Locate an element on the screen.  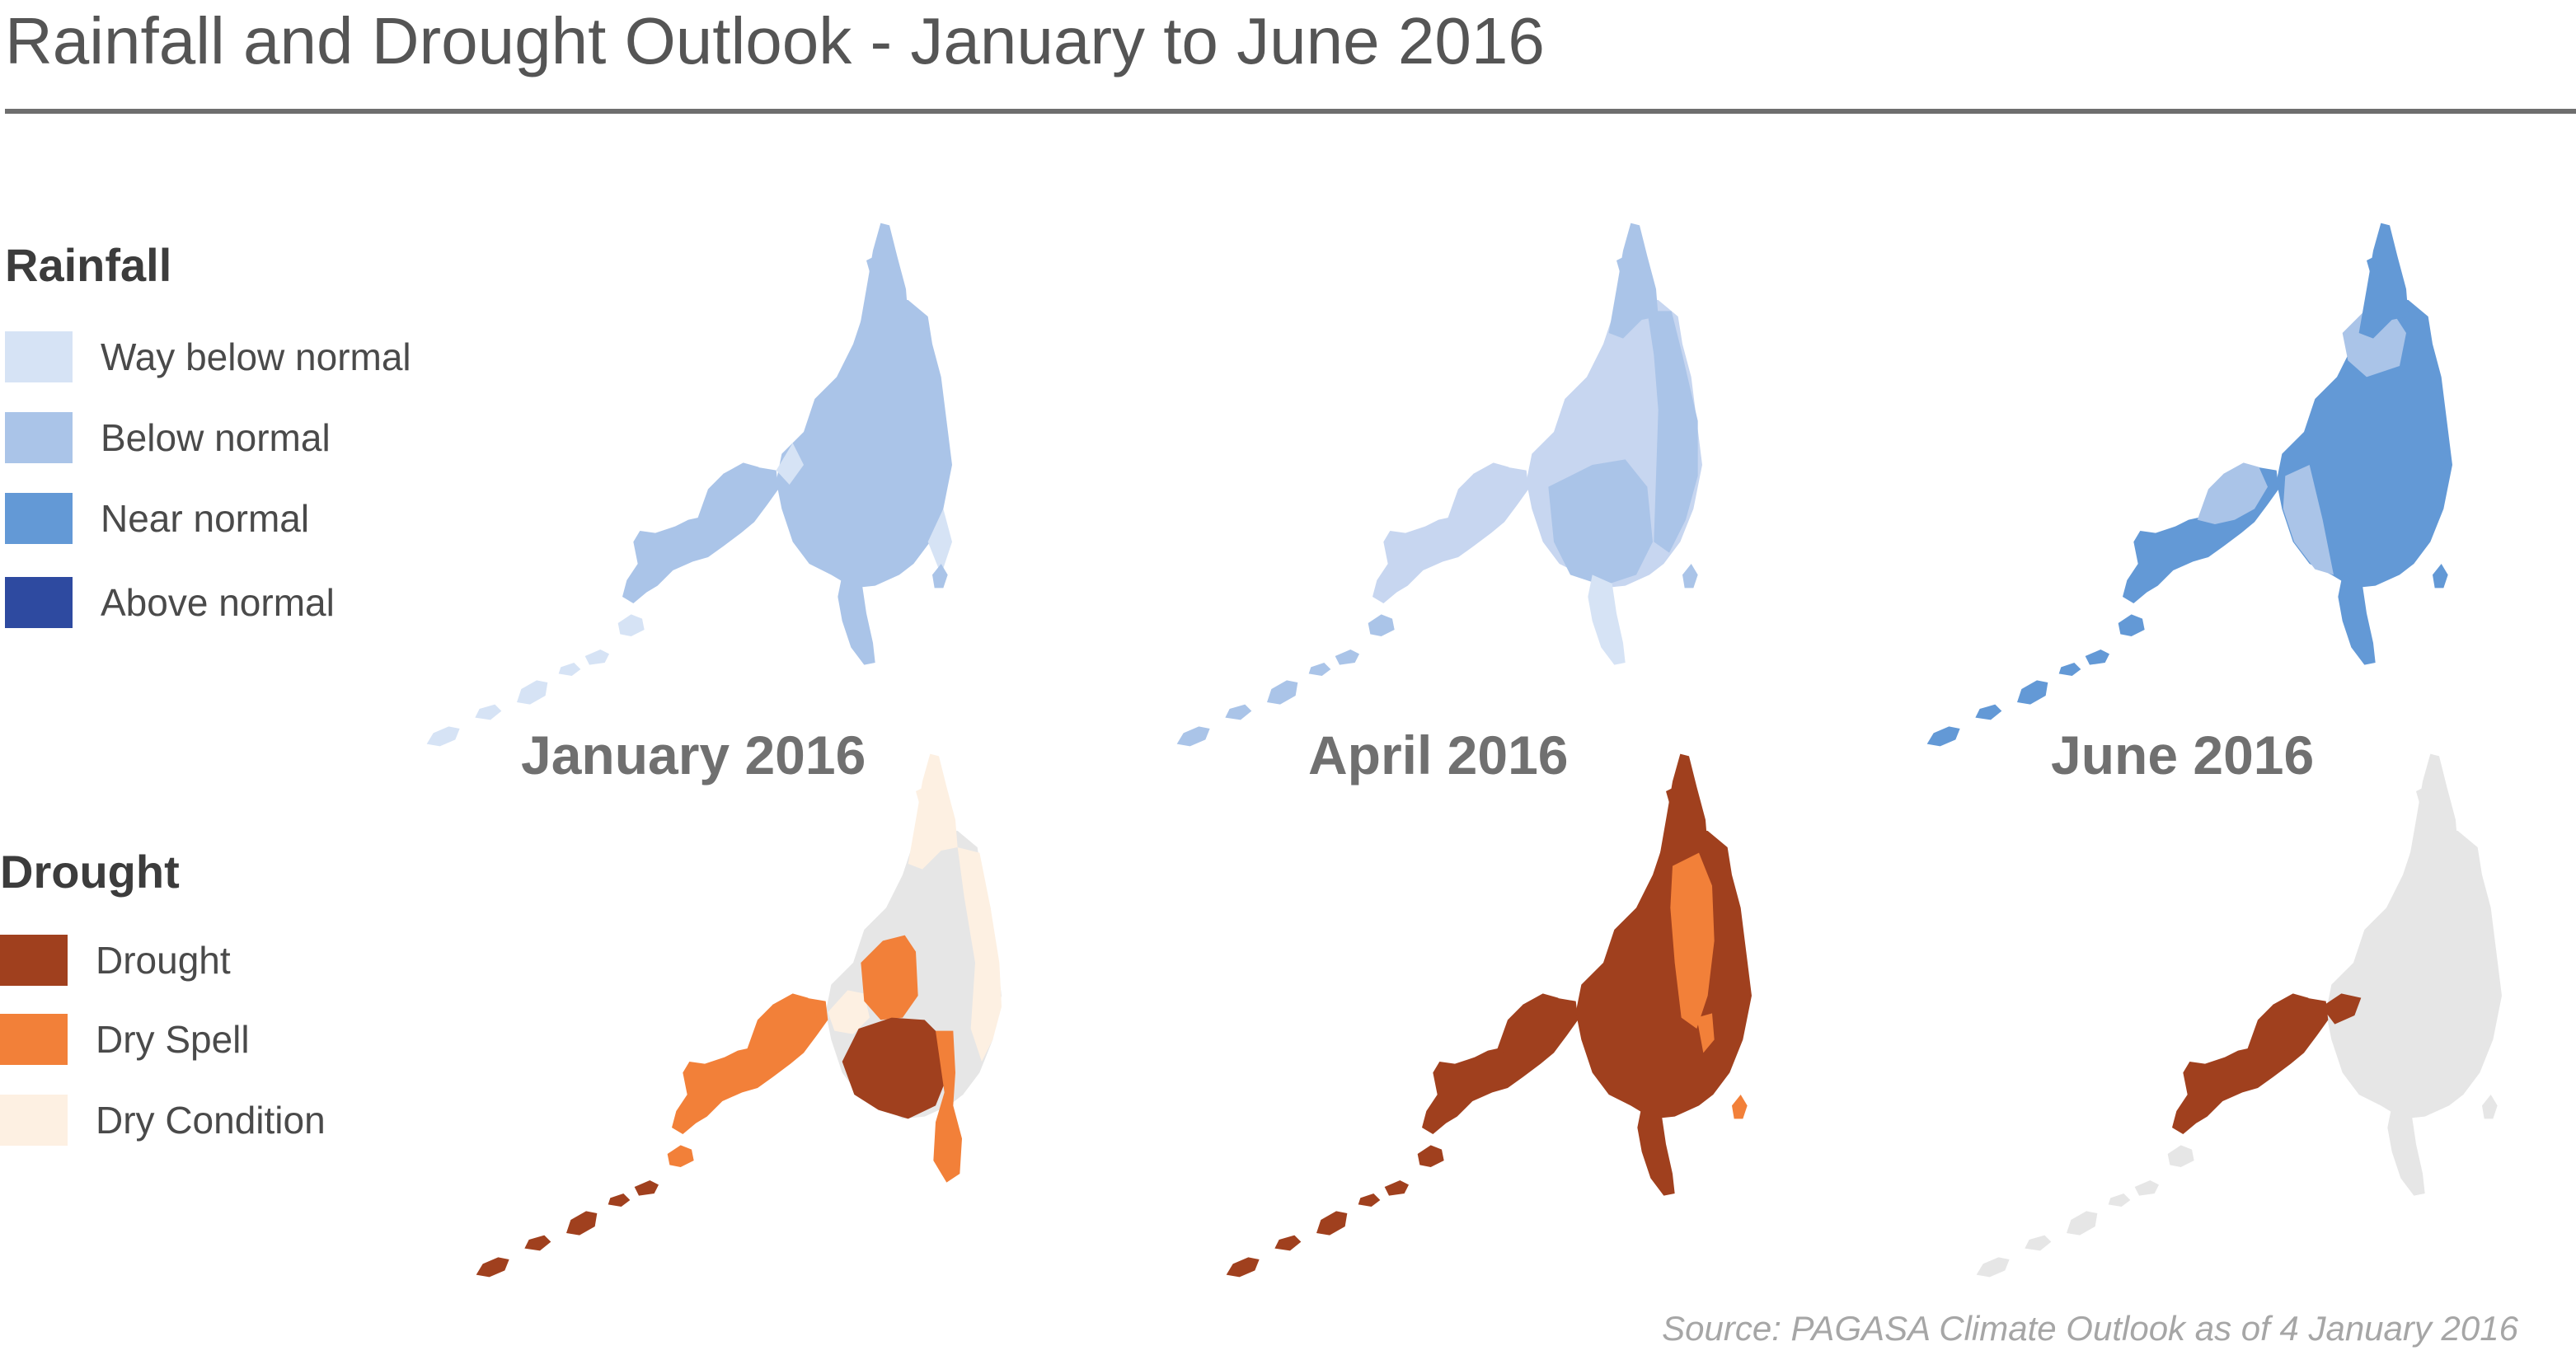
rainfall-map-june is located at coordinates (2189, 485).